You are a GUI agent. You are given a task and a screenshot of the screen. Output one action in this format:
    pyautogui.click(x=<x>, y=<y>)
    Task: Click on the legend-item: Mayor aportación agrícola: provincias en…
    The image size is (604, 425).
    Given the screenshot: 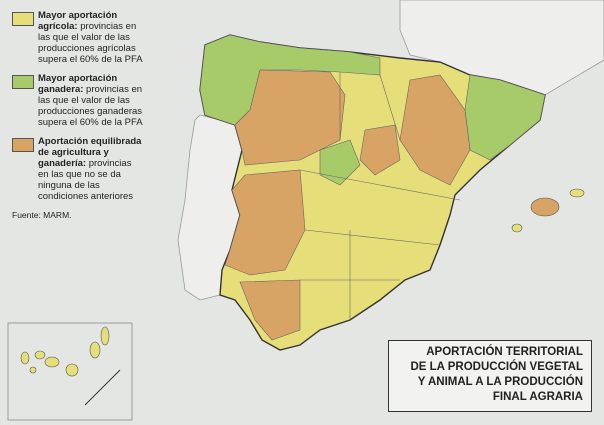 What is the action you would take?
    pyautogui.click(x=76, y=37)
    